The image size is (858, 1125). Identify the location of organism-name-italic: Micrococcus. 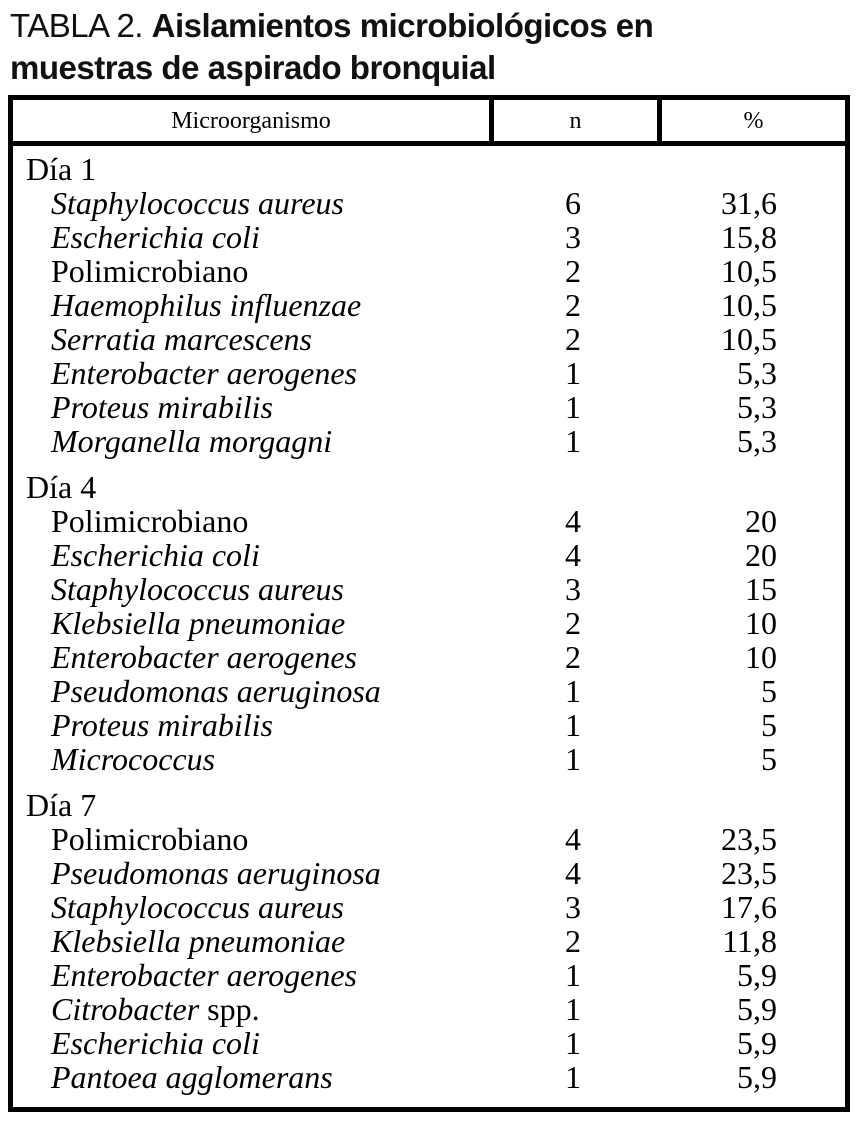
(133, 759).